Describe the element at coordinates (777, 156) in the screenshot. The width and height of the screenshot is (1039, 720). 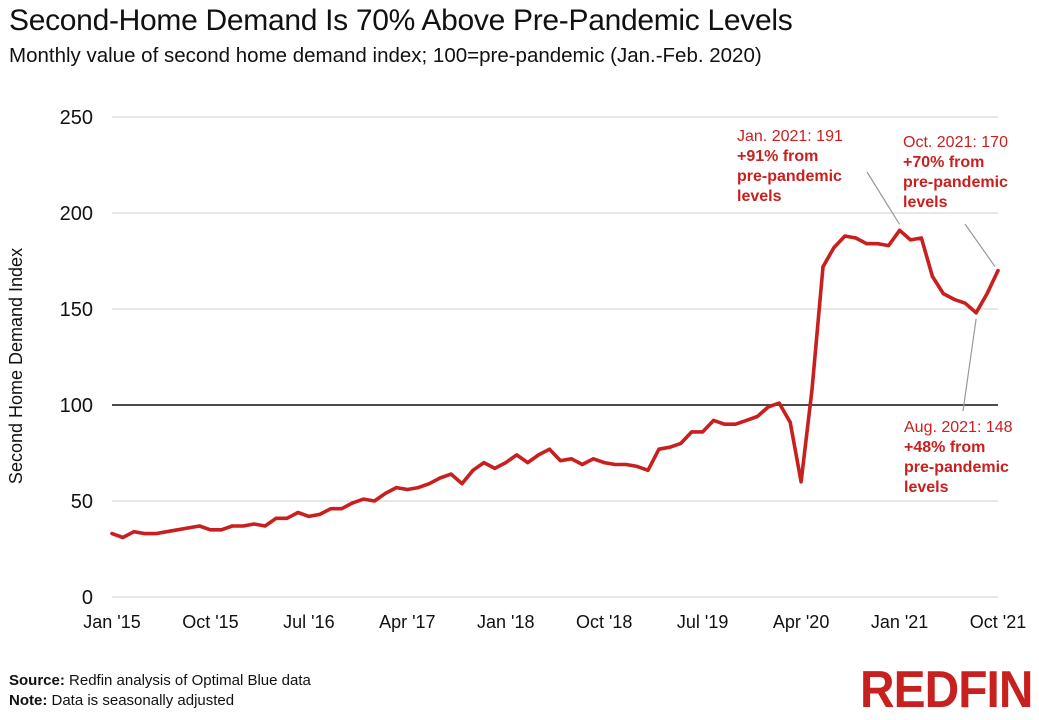
I see `callout-detail: +91% from` at that location.